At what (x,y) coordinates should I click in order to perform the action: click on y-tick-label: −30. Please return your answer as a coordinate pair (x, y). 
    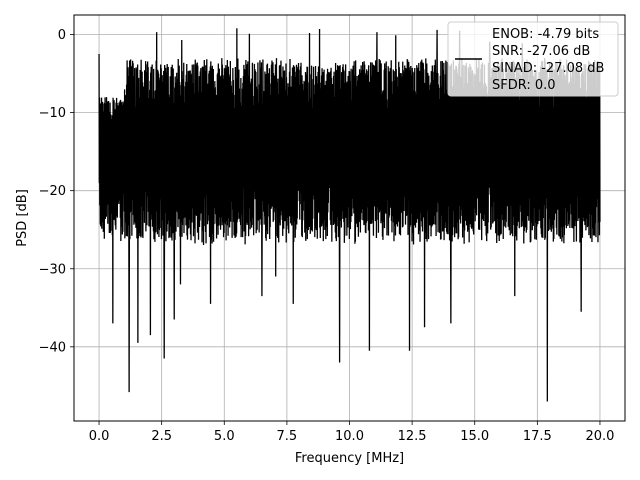
    Looking at the image, I should click on (52, 269).